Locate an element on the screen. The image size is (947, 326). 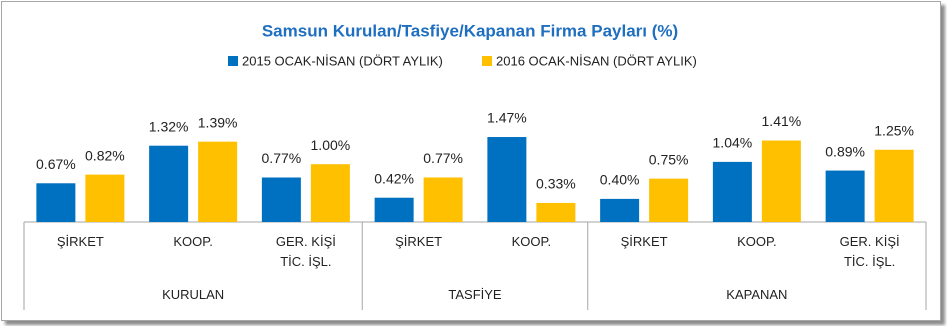
data-label: 1.04% is located at coordinates (733, 143).